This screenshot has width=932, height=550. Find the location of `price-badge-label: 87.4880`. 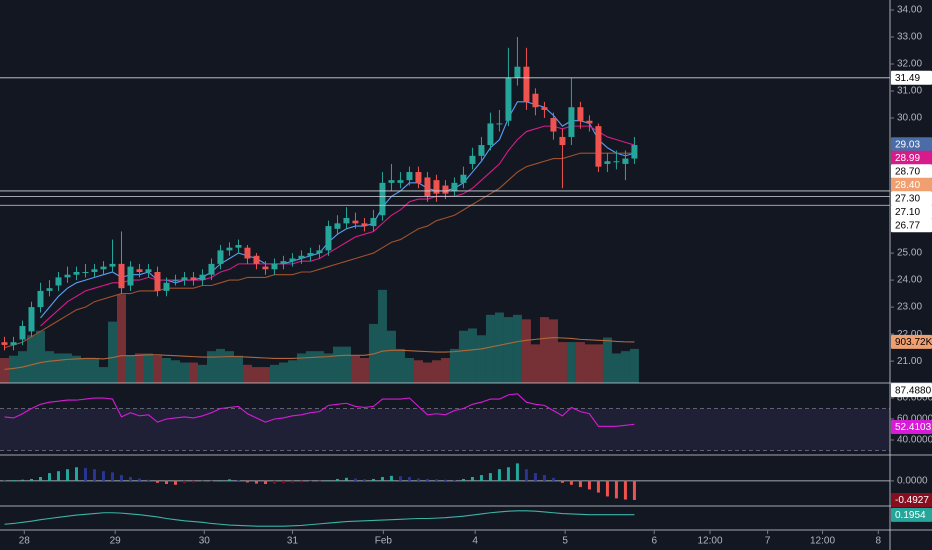

price-badge-label: 87.4880 is located at coordinates (913, 390).